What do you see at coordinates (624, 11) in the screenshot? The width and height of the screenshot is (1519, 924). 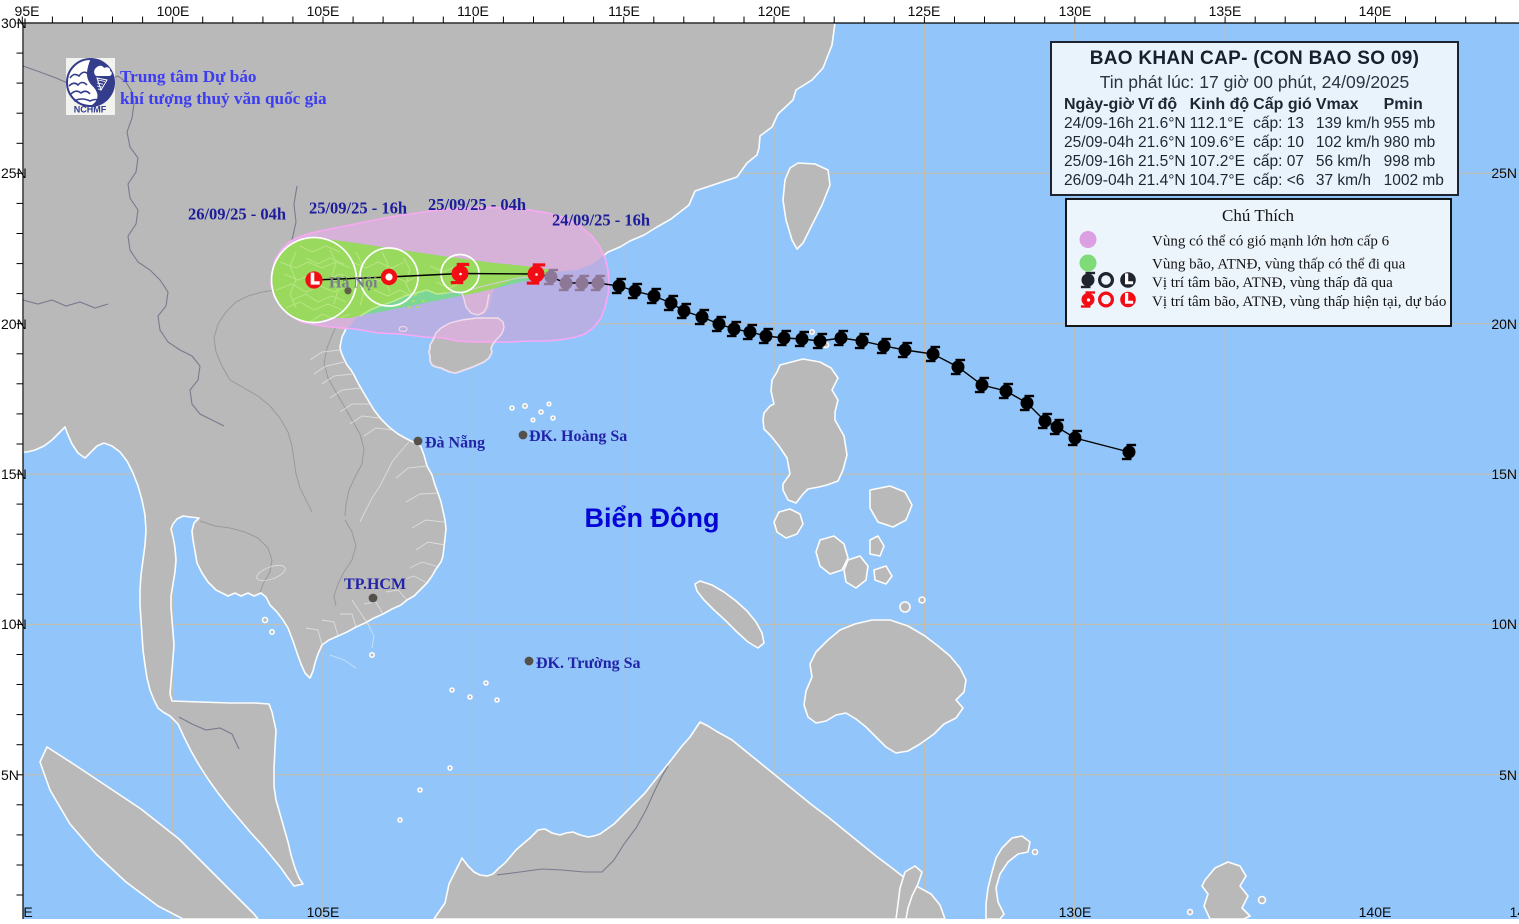 I see `svg-text: 115E` at bounding box center [624, 11].